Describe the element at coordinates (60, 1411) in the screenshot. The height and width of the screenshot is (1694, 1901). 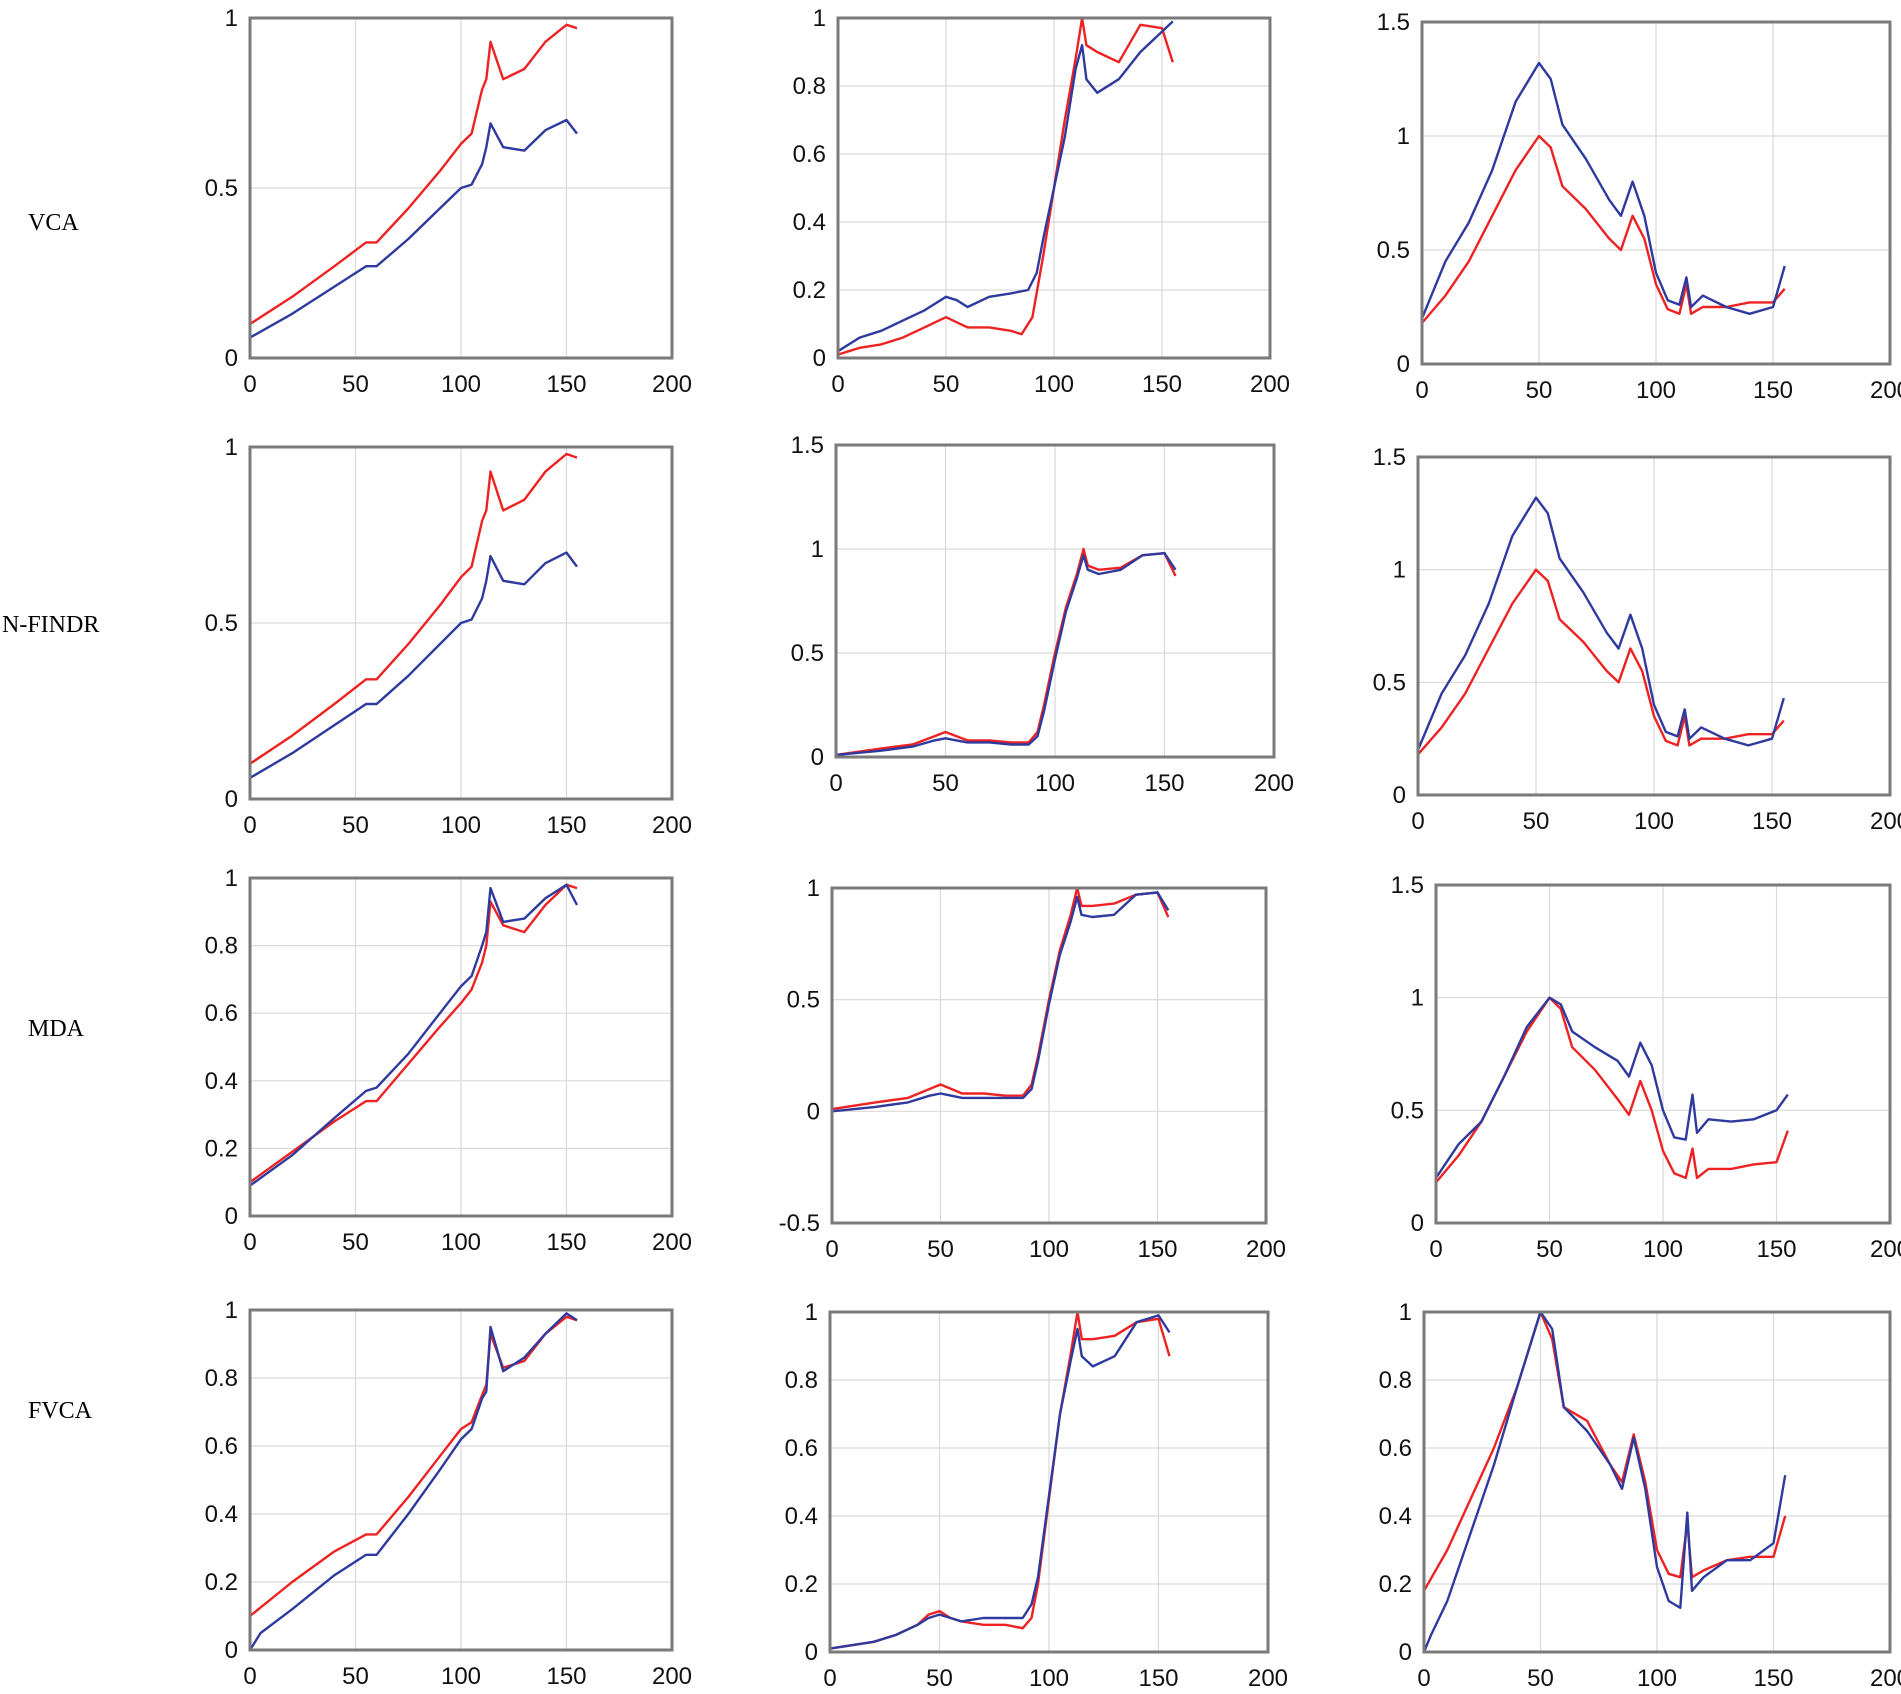
I see `row-label-fvca: FVCA` at that location.